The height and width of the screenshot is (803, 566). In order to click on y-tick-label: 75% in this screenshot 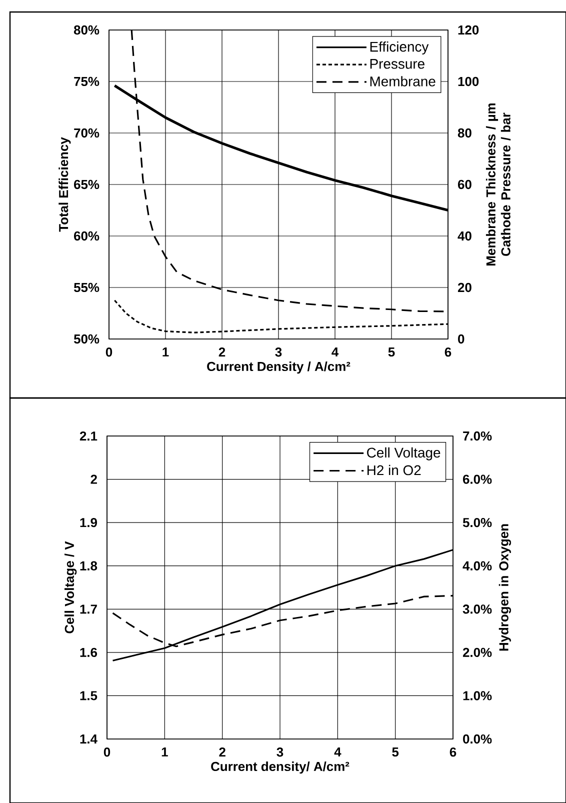, I will do `click(87, 81)`.